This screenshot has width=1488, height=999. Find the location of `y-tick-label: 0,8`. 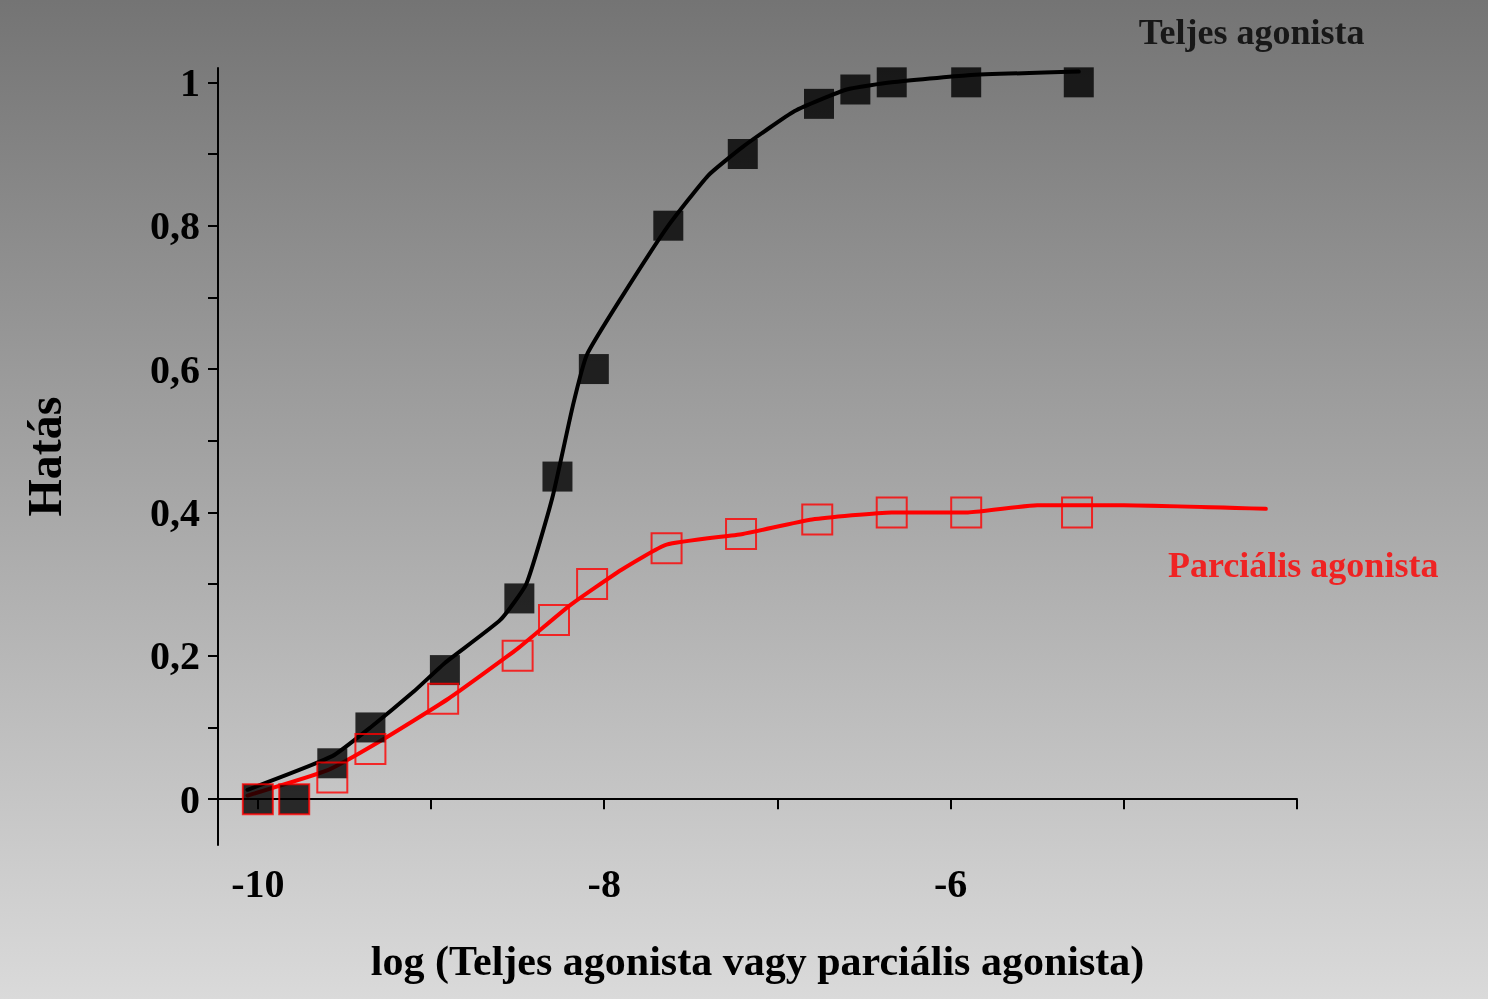

y-tick-label: 0,8 is located at coordinates (175, 226).